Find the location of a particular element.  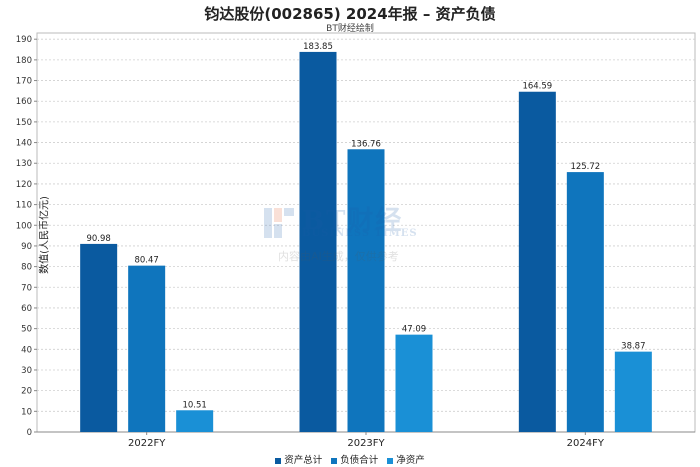

x-tick-label: 2023FY is located at coordinates (366, 443).